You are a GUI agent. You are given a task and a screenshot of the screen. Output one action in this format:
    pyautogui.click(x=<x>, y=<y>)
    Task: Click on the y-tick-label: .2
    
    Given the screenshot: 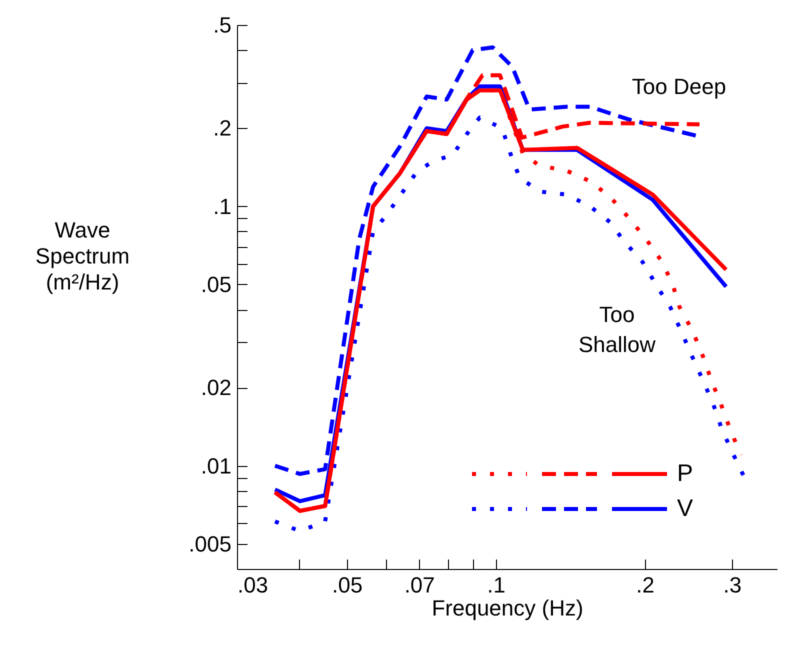 What is the action you would take?
    pyautogui.click(x=222, y=128)
    